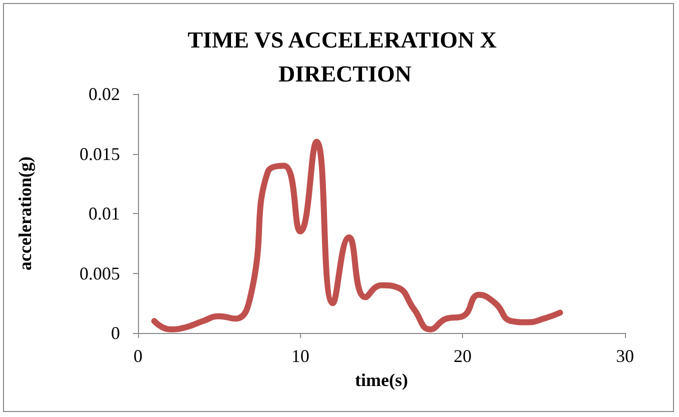 The image size is (679, 417). I want to click on x-tick-label: 0, so click(138, 356).